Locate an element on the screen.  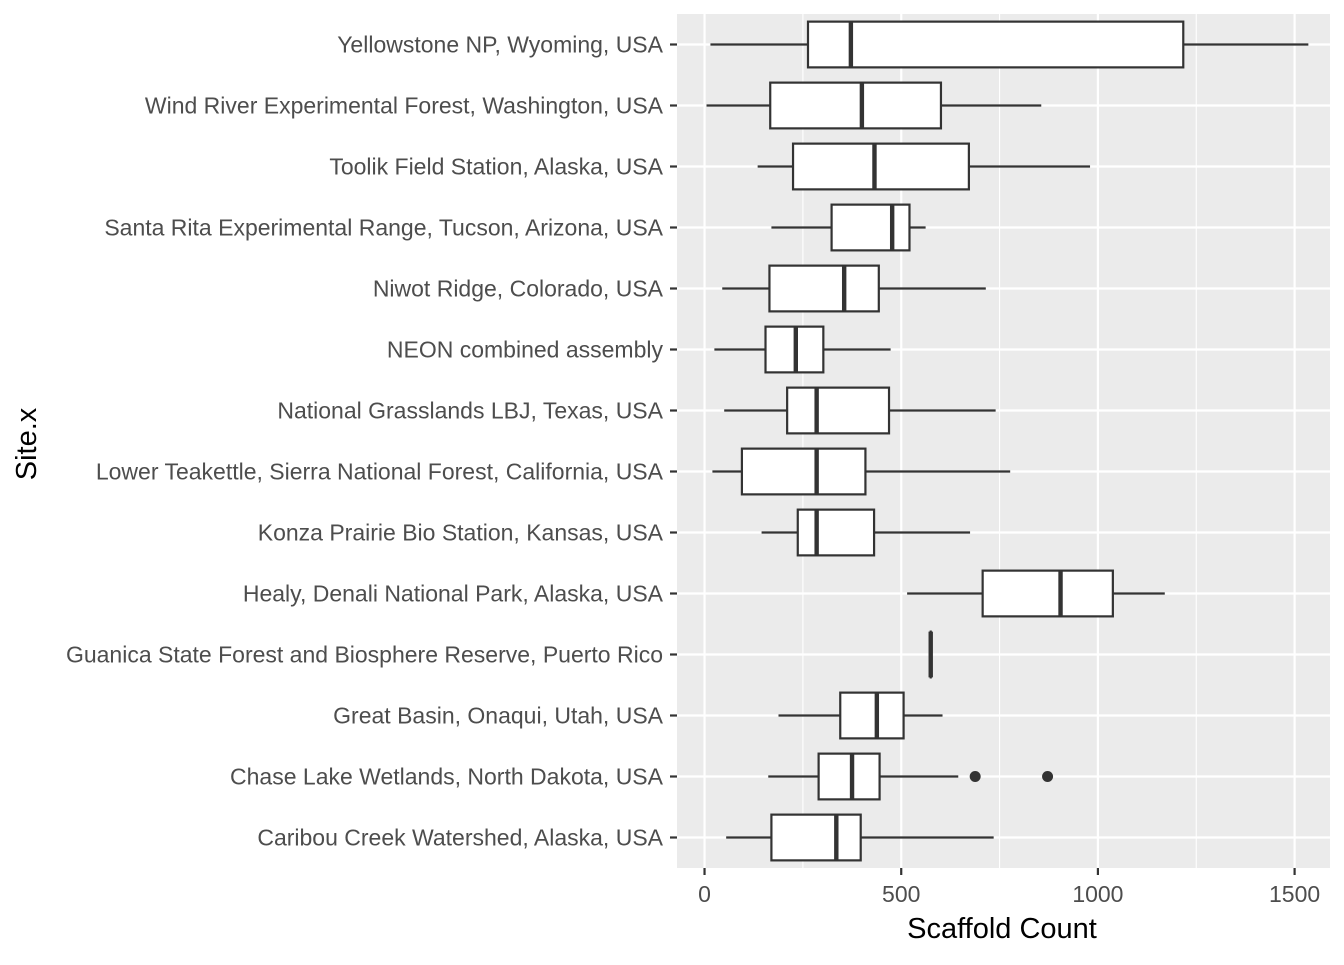
y-tick-label: Great Basin, Onaqui, Utah, USA is located at coordinates (498, 716).